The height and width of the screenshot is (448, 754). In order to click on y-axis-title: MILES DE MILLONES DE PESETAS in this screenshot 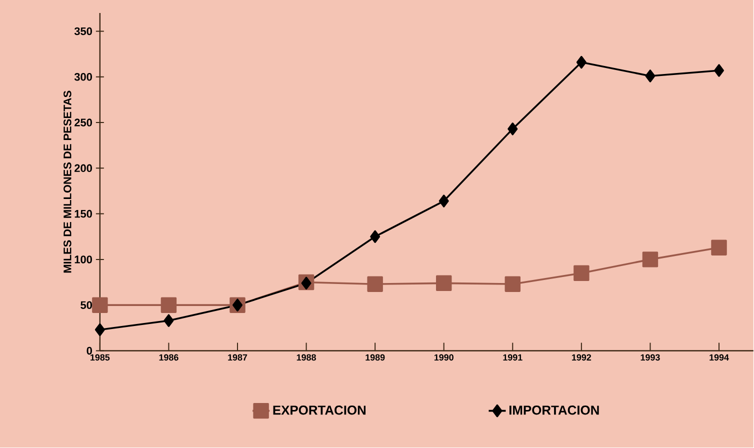, I will do `click(68, 181)`.